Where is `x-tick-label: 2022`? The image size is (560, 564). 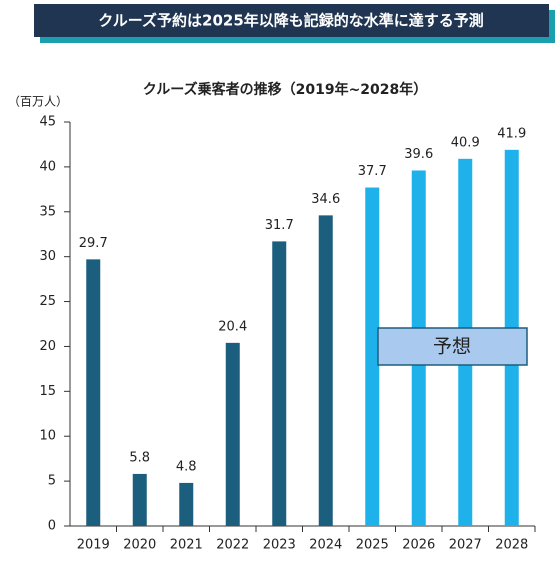 x-tick-label: 2022 is located at coordinates (232, 545).